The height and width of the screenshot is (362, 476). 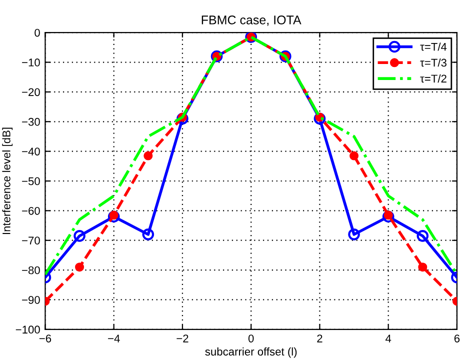 I want to click on legend-label: τ=T/3, so click(x=433, y=62).